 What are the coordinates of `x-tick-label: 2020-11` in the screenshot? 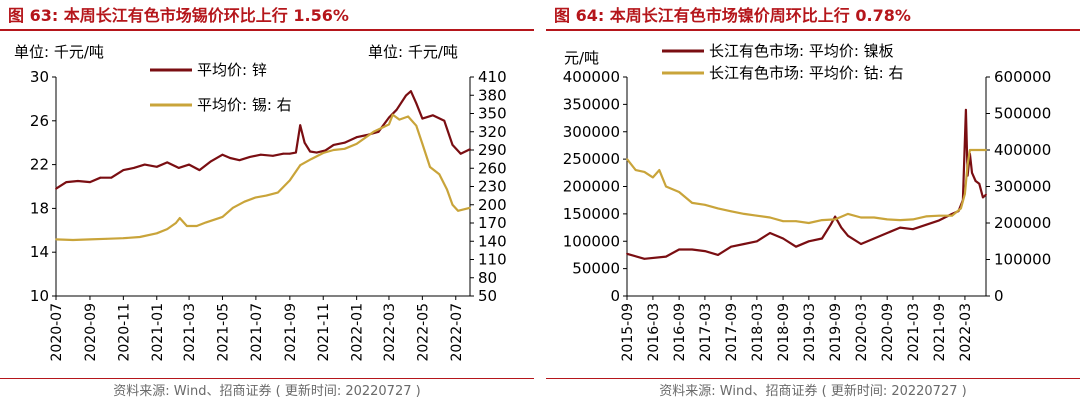 It's located at (124, 332).